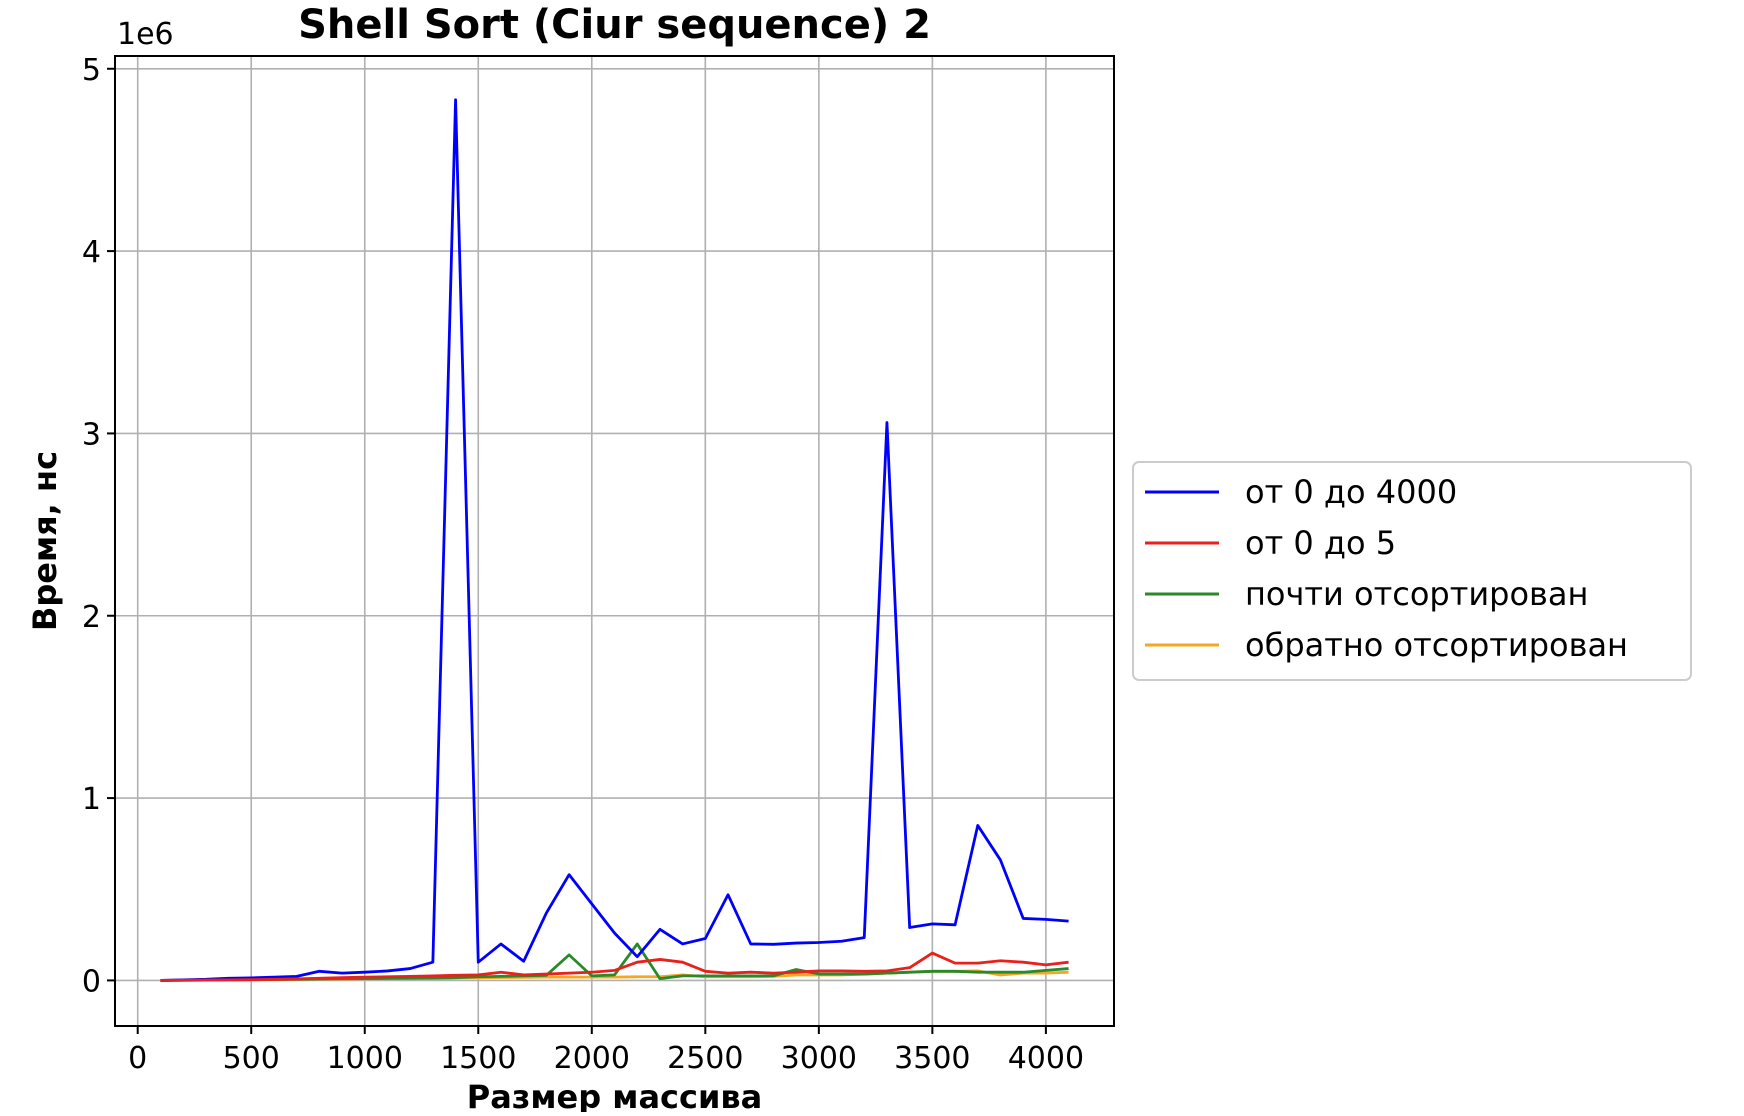  What do you see at coordinates (478, 1058) in the screenshot?
I see `x-tick-label: 1500` at bounding box center [478, 1058].